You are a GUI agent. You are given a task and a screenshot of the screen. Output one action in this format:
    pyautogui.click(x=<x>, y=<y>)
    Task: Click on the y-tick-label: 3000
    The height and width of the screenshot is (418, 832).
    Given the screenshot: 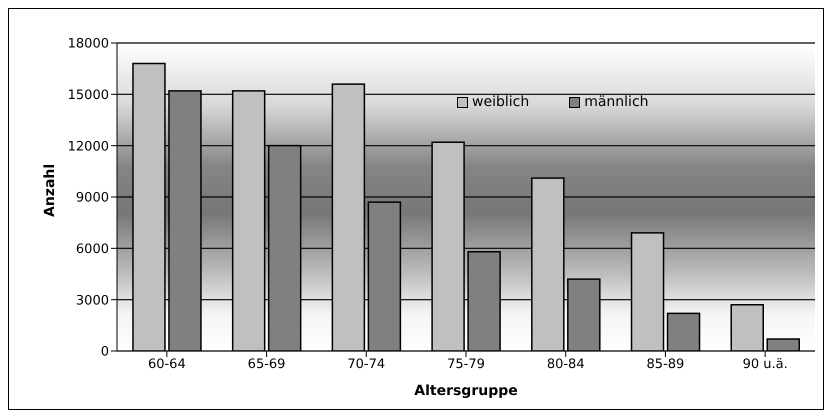 What is the action you would take?
    pyautogui.click(x=92, y=300)
    